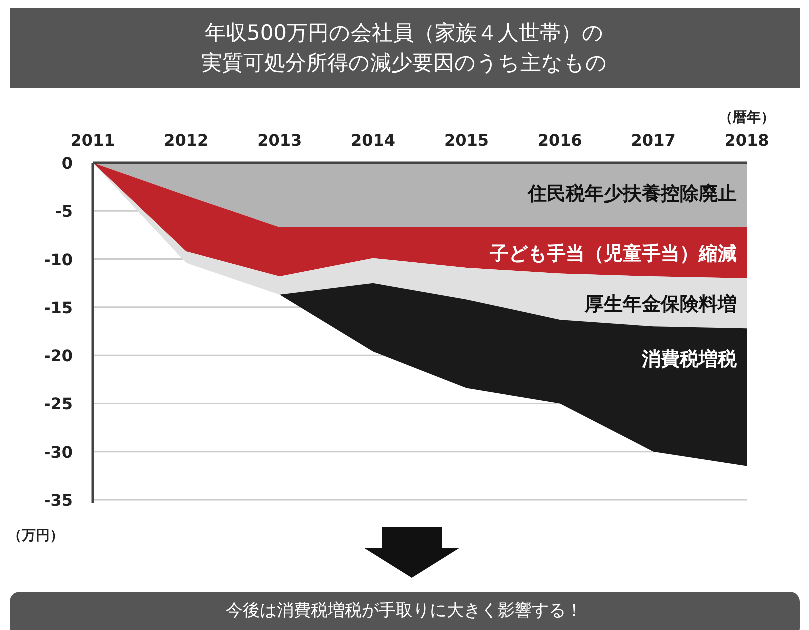 Image resolution: width=809 pixels, height=630 pixels. What do you see at coordinates (58, 308) in the screenshot?
I see `y-tick-label: -15` at bounding box center [58, 308].